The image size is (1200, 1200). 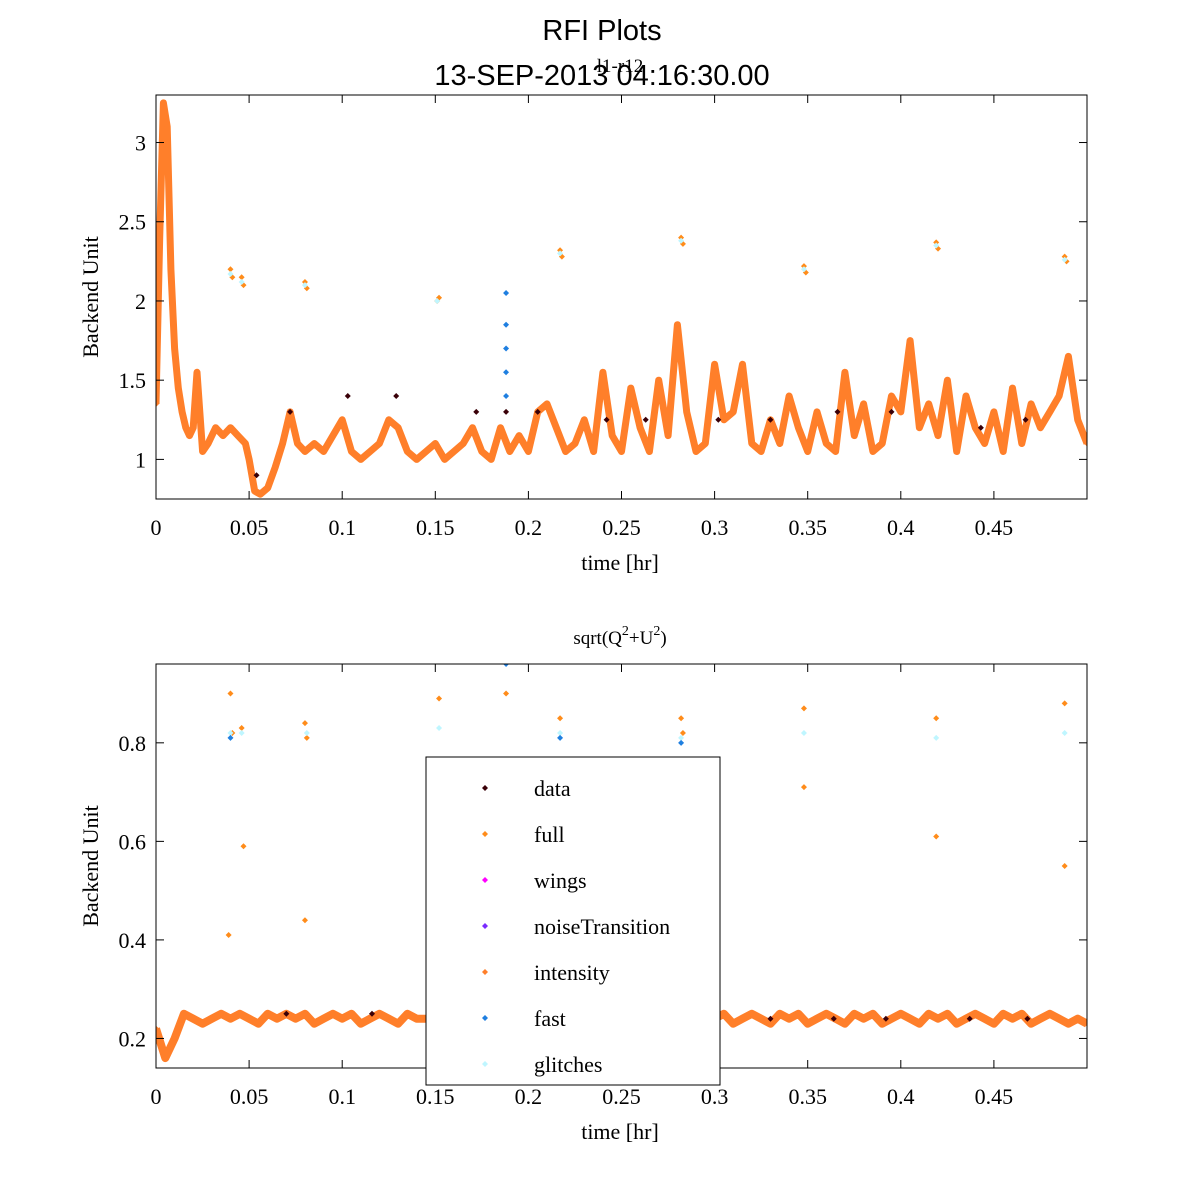 What do you see at coordinates (485, 972) in the screenshot?
I see `legend-marker-intensity` at bounding box center [485, 972].